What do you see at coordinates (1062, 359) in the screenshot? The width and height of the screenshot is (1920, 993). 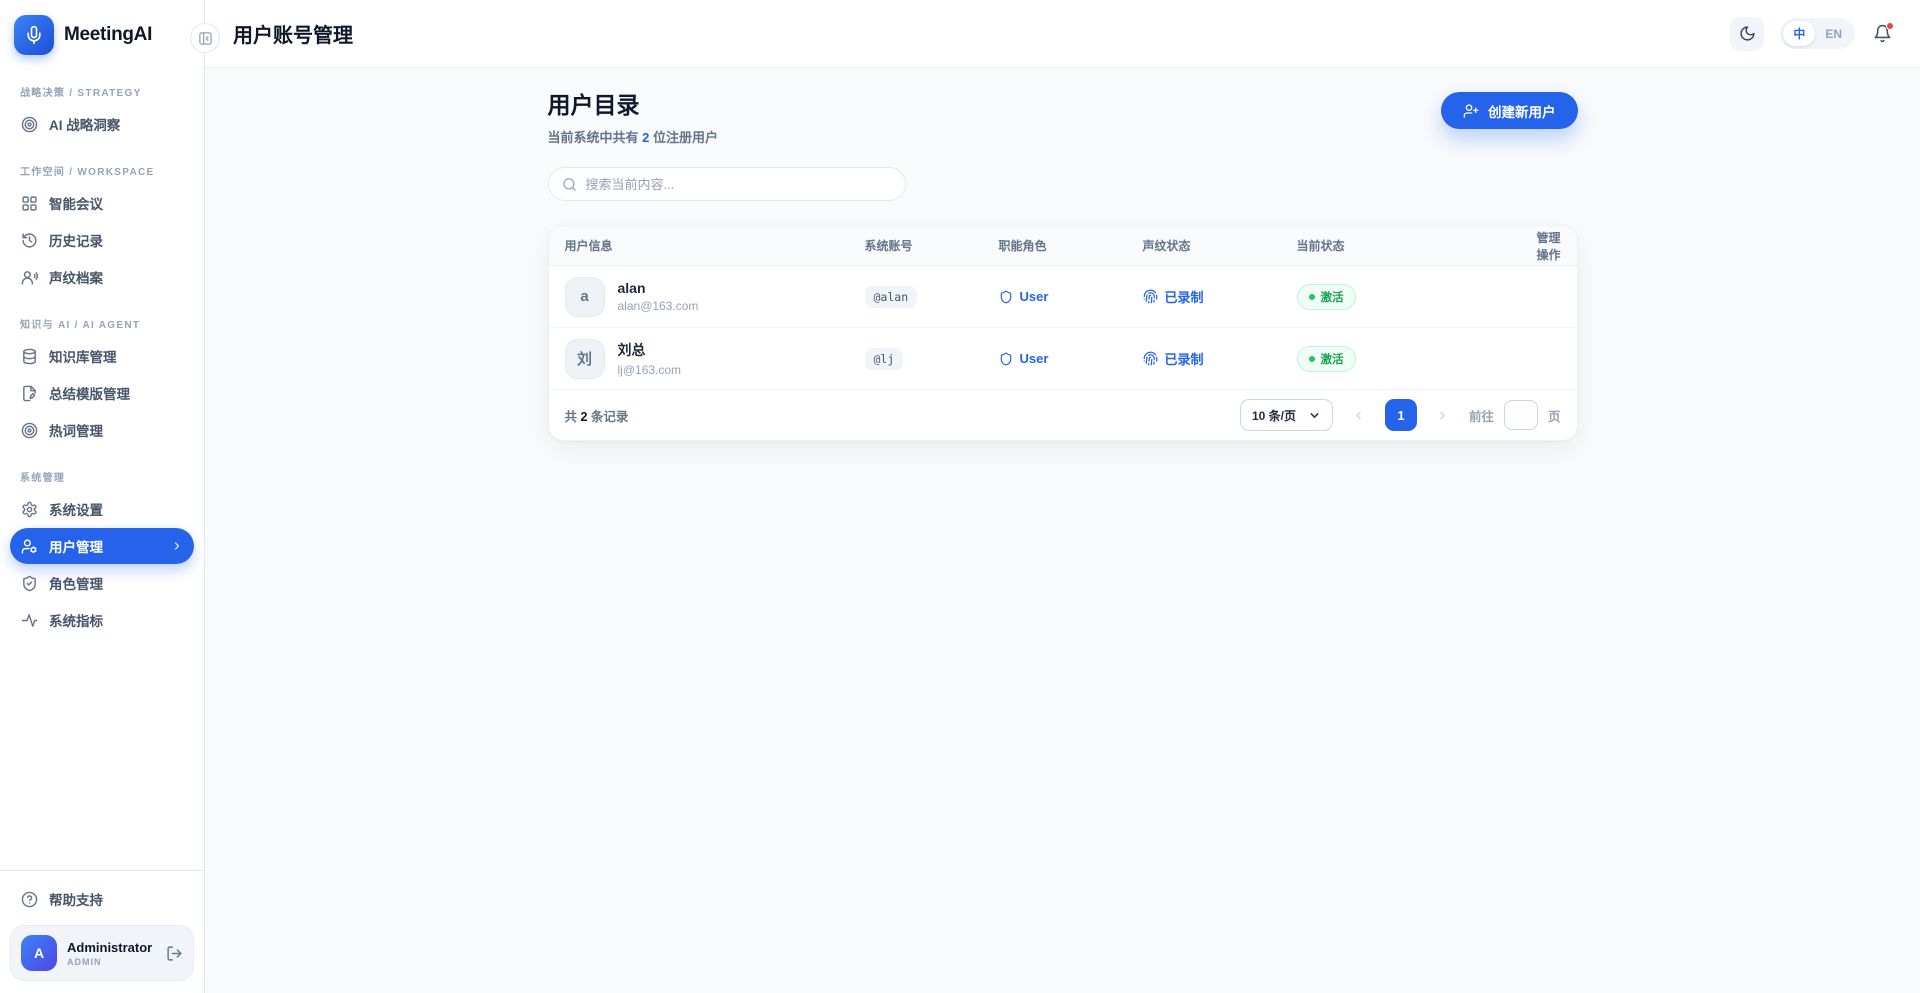 I see `table-row: 刘 刘总 lj@163.com @lj User` at bounding box center [1062, 359].